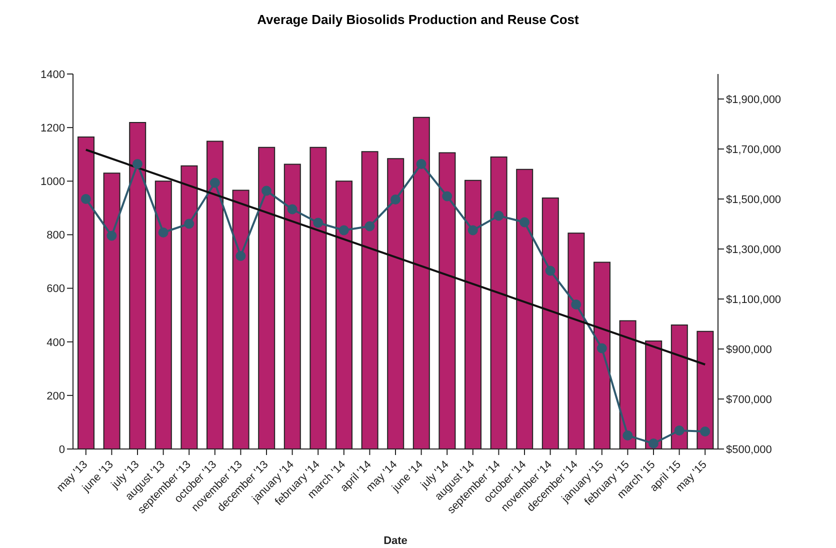 This screenshot has width=836, height=548. What do you see at coordinates (55, 396) in the screenshot?
I see `y-tick-label: 200` at bounding box center [55, 396].